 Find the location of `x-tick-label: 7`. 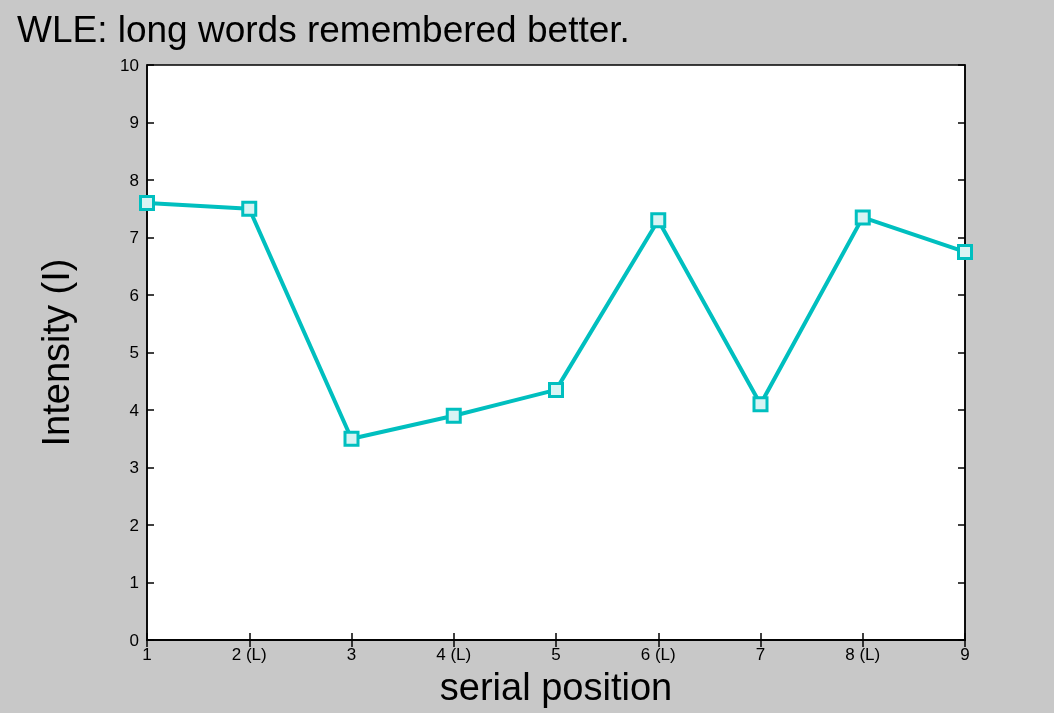

x-tick-label: 7 is located at coordinates (760, 654).